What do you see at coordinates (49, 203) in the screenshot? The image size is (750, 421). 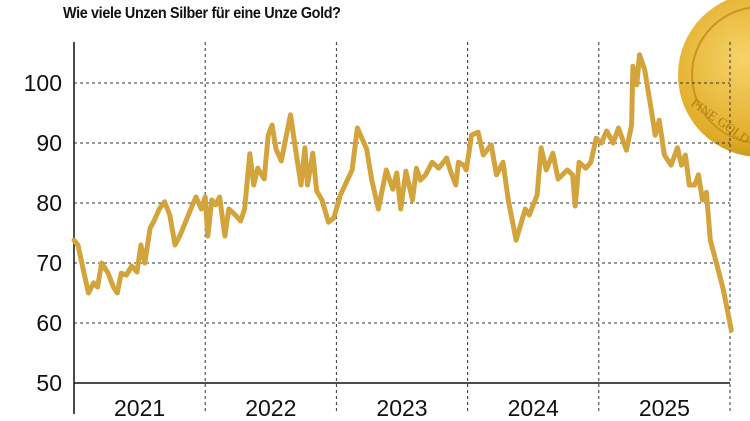 I see `y-tick-label: 80` at bounding box center [49, 203].